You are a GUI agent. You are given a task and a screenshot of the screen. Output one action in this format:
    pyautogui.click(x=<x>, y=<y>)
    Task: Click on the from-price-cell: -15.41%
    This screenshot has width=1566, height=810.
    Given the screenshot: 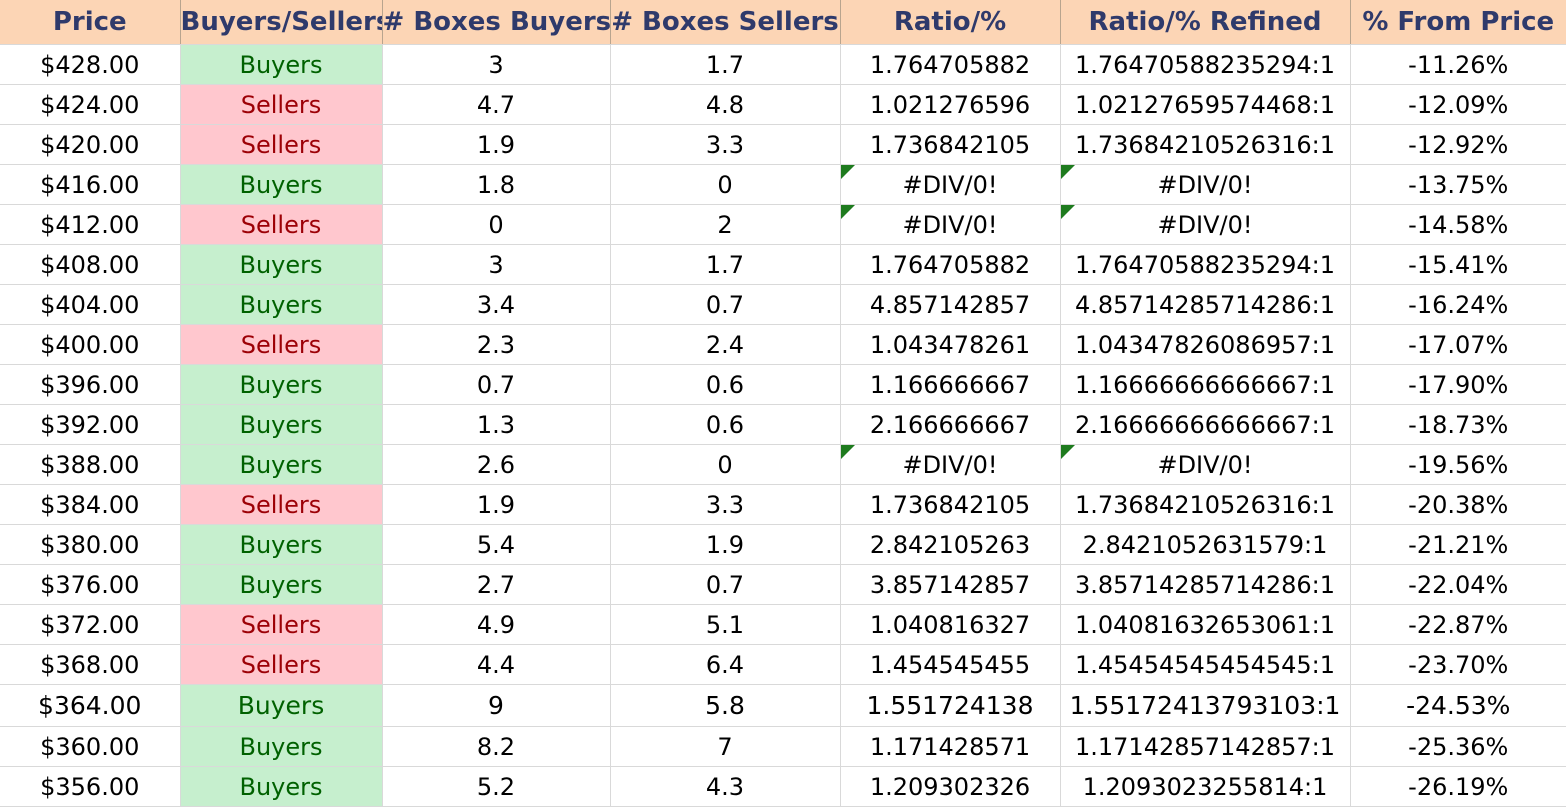 What is the action you would take?
    pyautogui.click(x=1458, y=264)
    